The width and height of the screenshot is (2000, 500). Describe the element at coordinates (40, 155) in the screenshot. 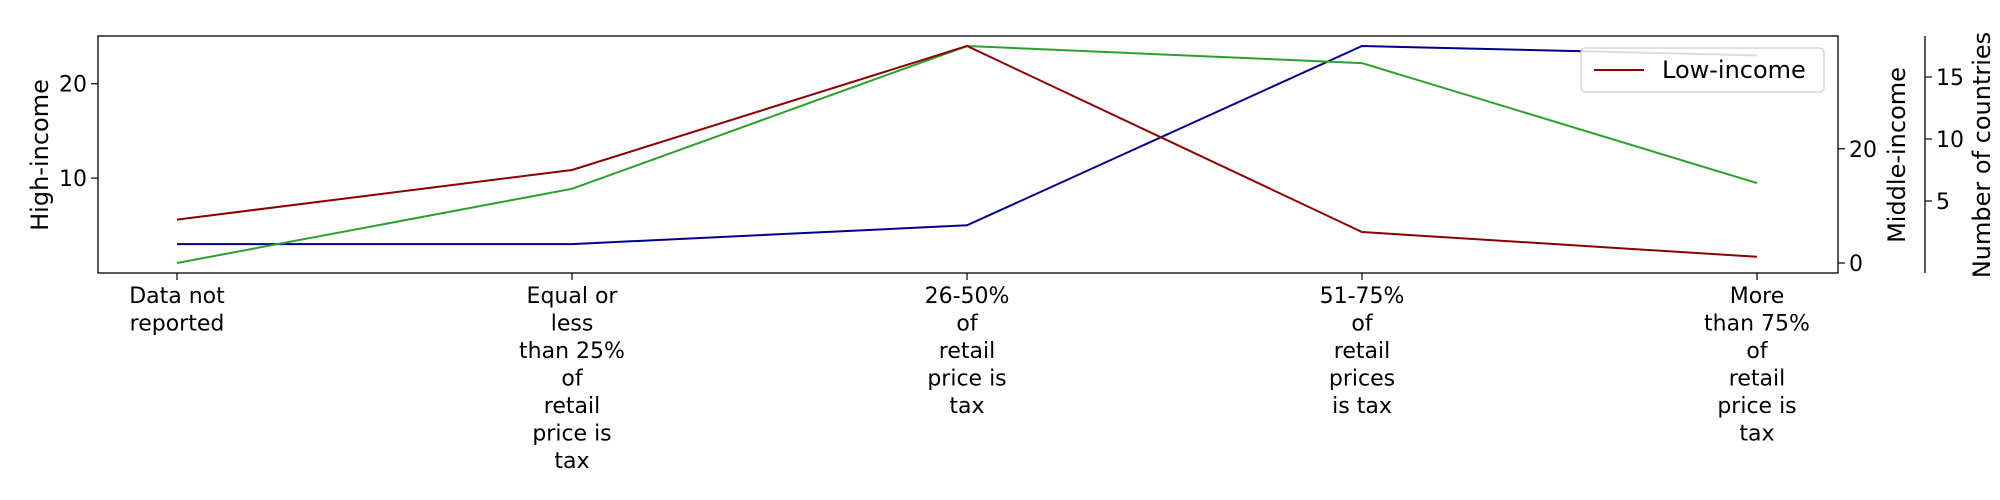

I see `left-axis-title: High-income` at that location.